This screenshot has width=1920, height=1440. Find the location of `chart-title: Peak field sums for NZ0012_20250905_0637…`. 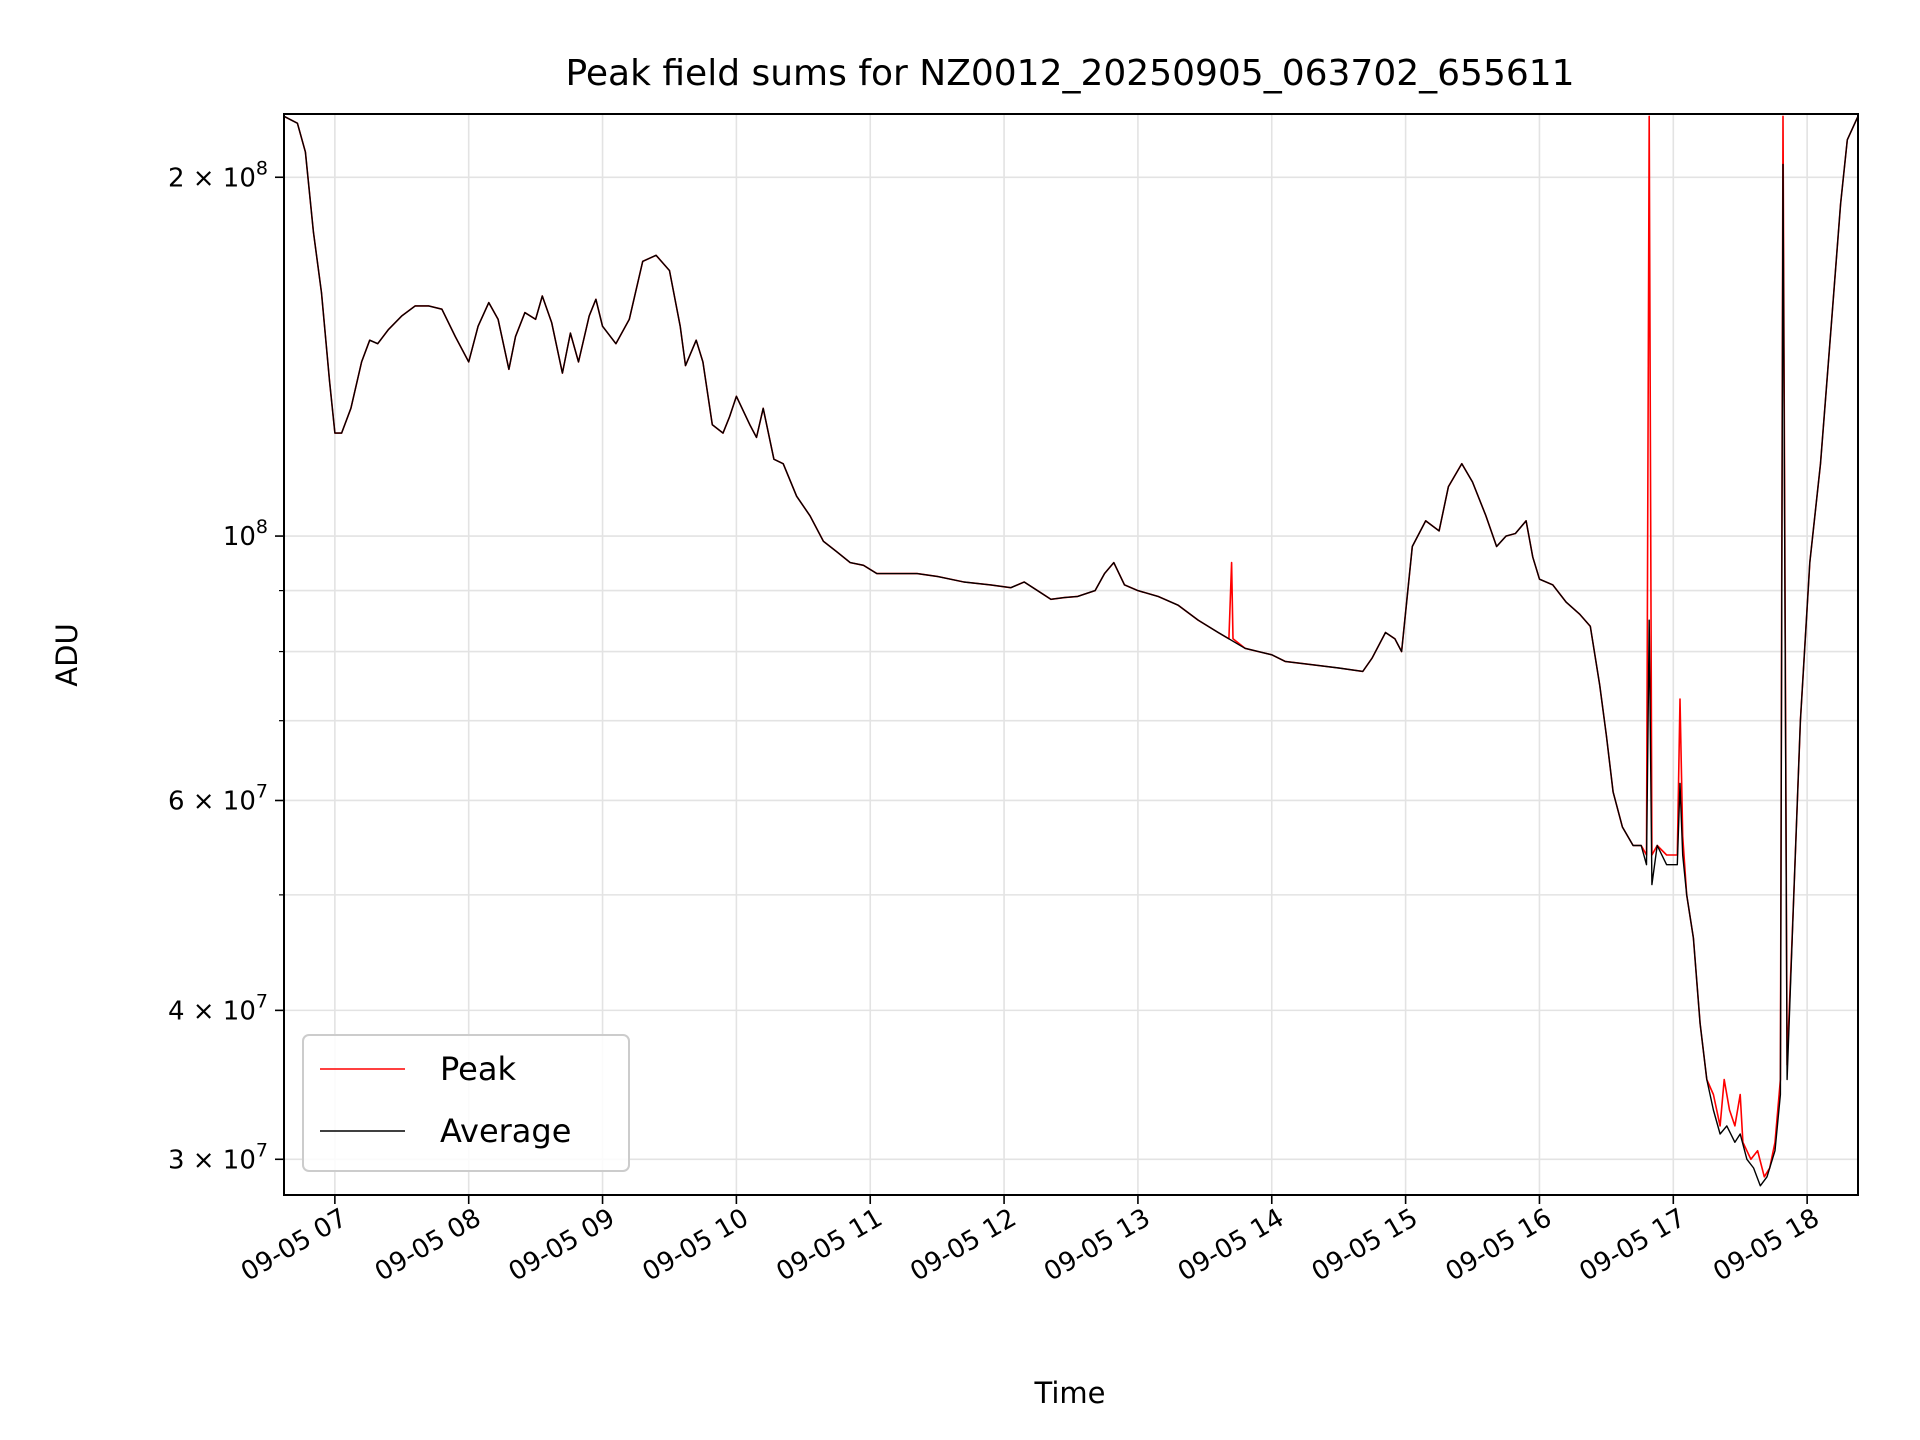

chart-title: Peak field sums for NZ0012_20250905_0637… is located at coordinates (1069, 73).